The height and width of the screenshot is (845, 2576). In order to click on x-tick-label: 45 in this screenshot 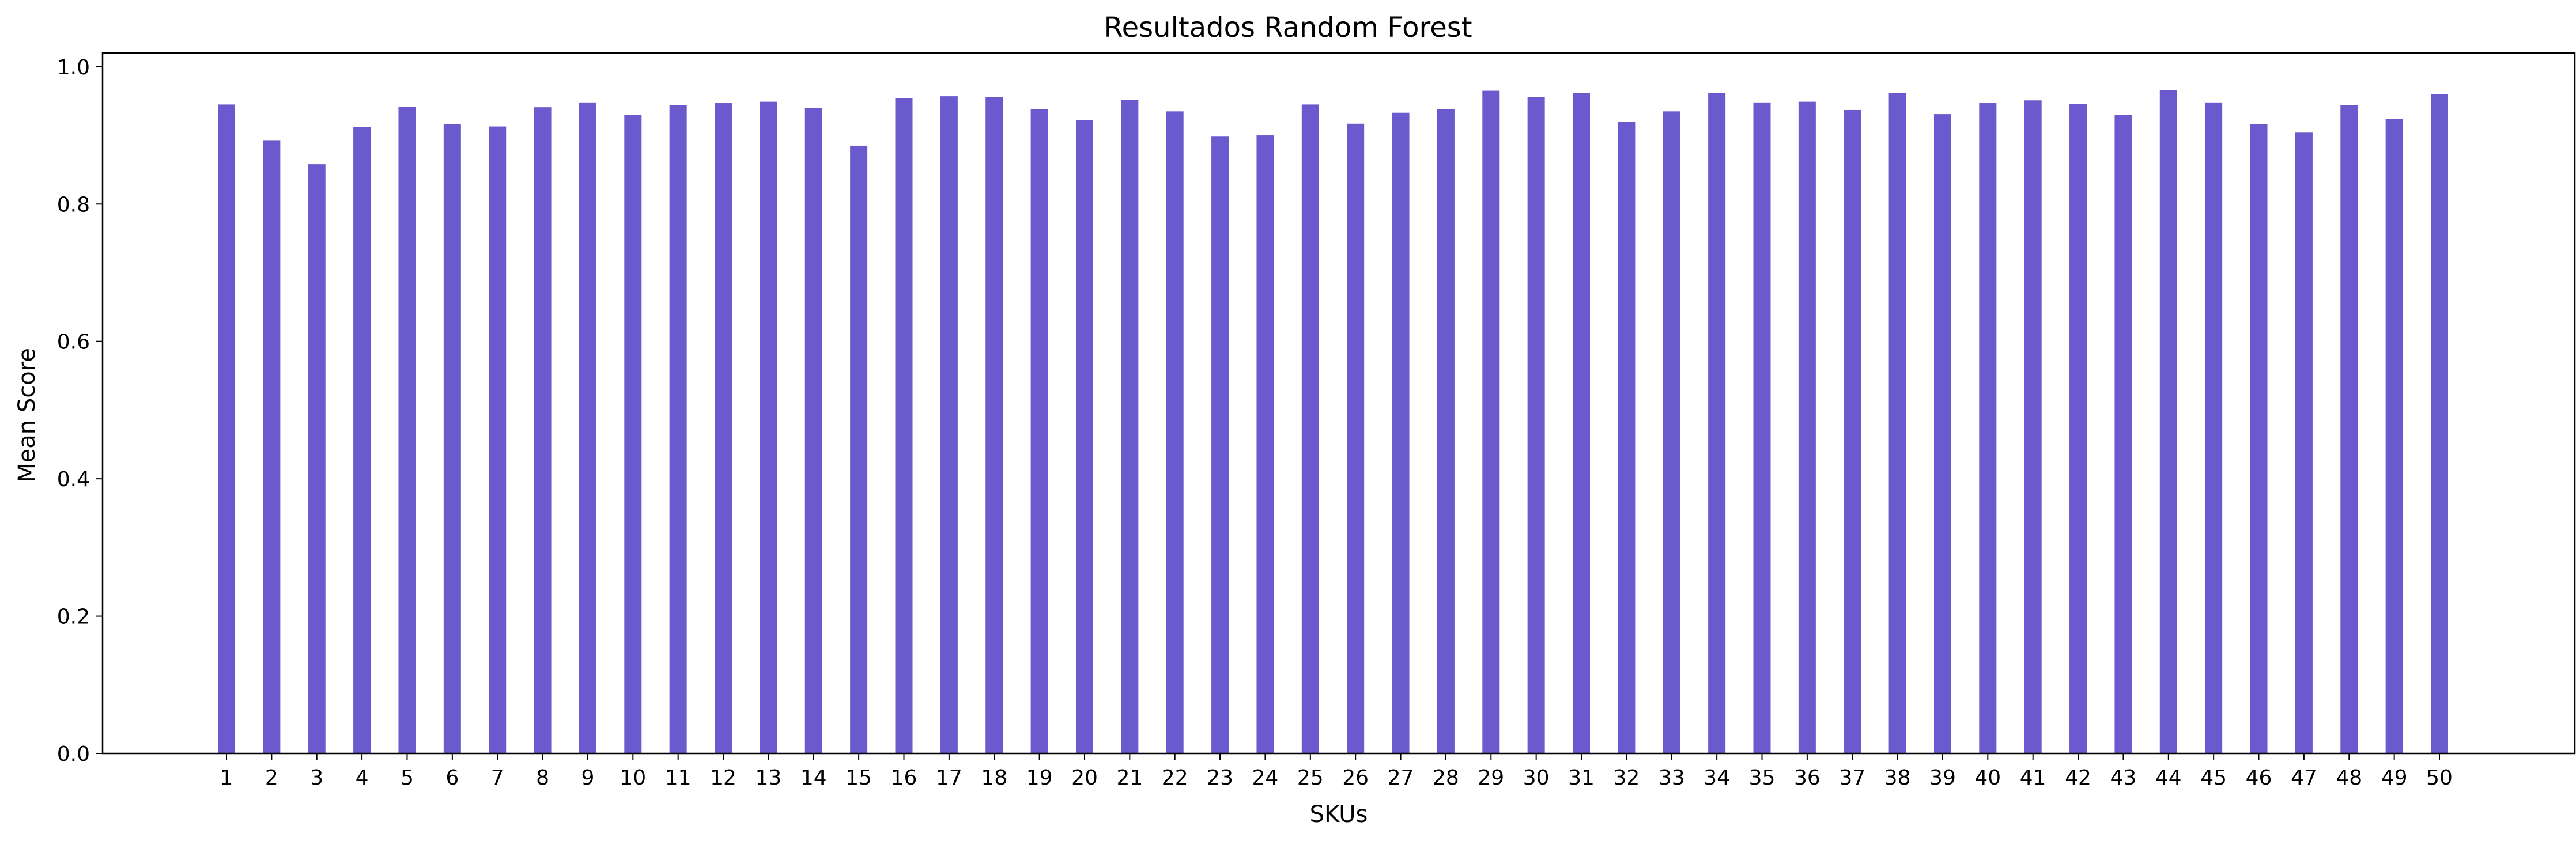, I will do `click(2213, 778)`.